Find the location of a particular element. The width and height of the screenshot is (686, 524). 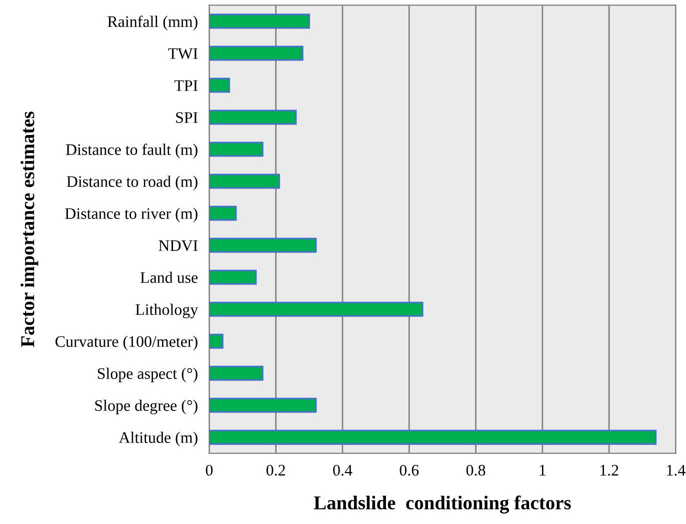

y-tick-label: NDVI is located at coordinates (178, 246).